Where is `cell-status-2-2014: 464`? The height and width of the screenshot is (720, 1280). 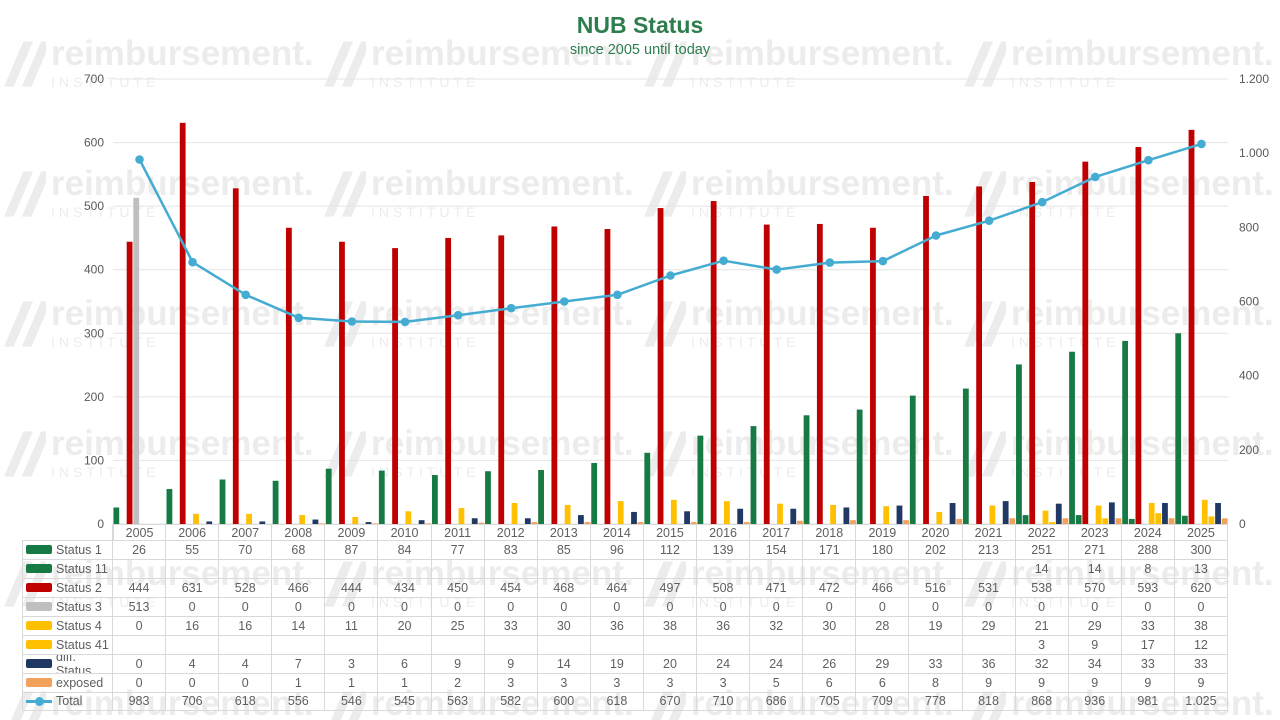 cell-status-2-2014: 464 is located at coordinates (617, 588).